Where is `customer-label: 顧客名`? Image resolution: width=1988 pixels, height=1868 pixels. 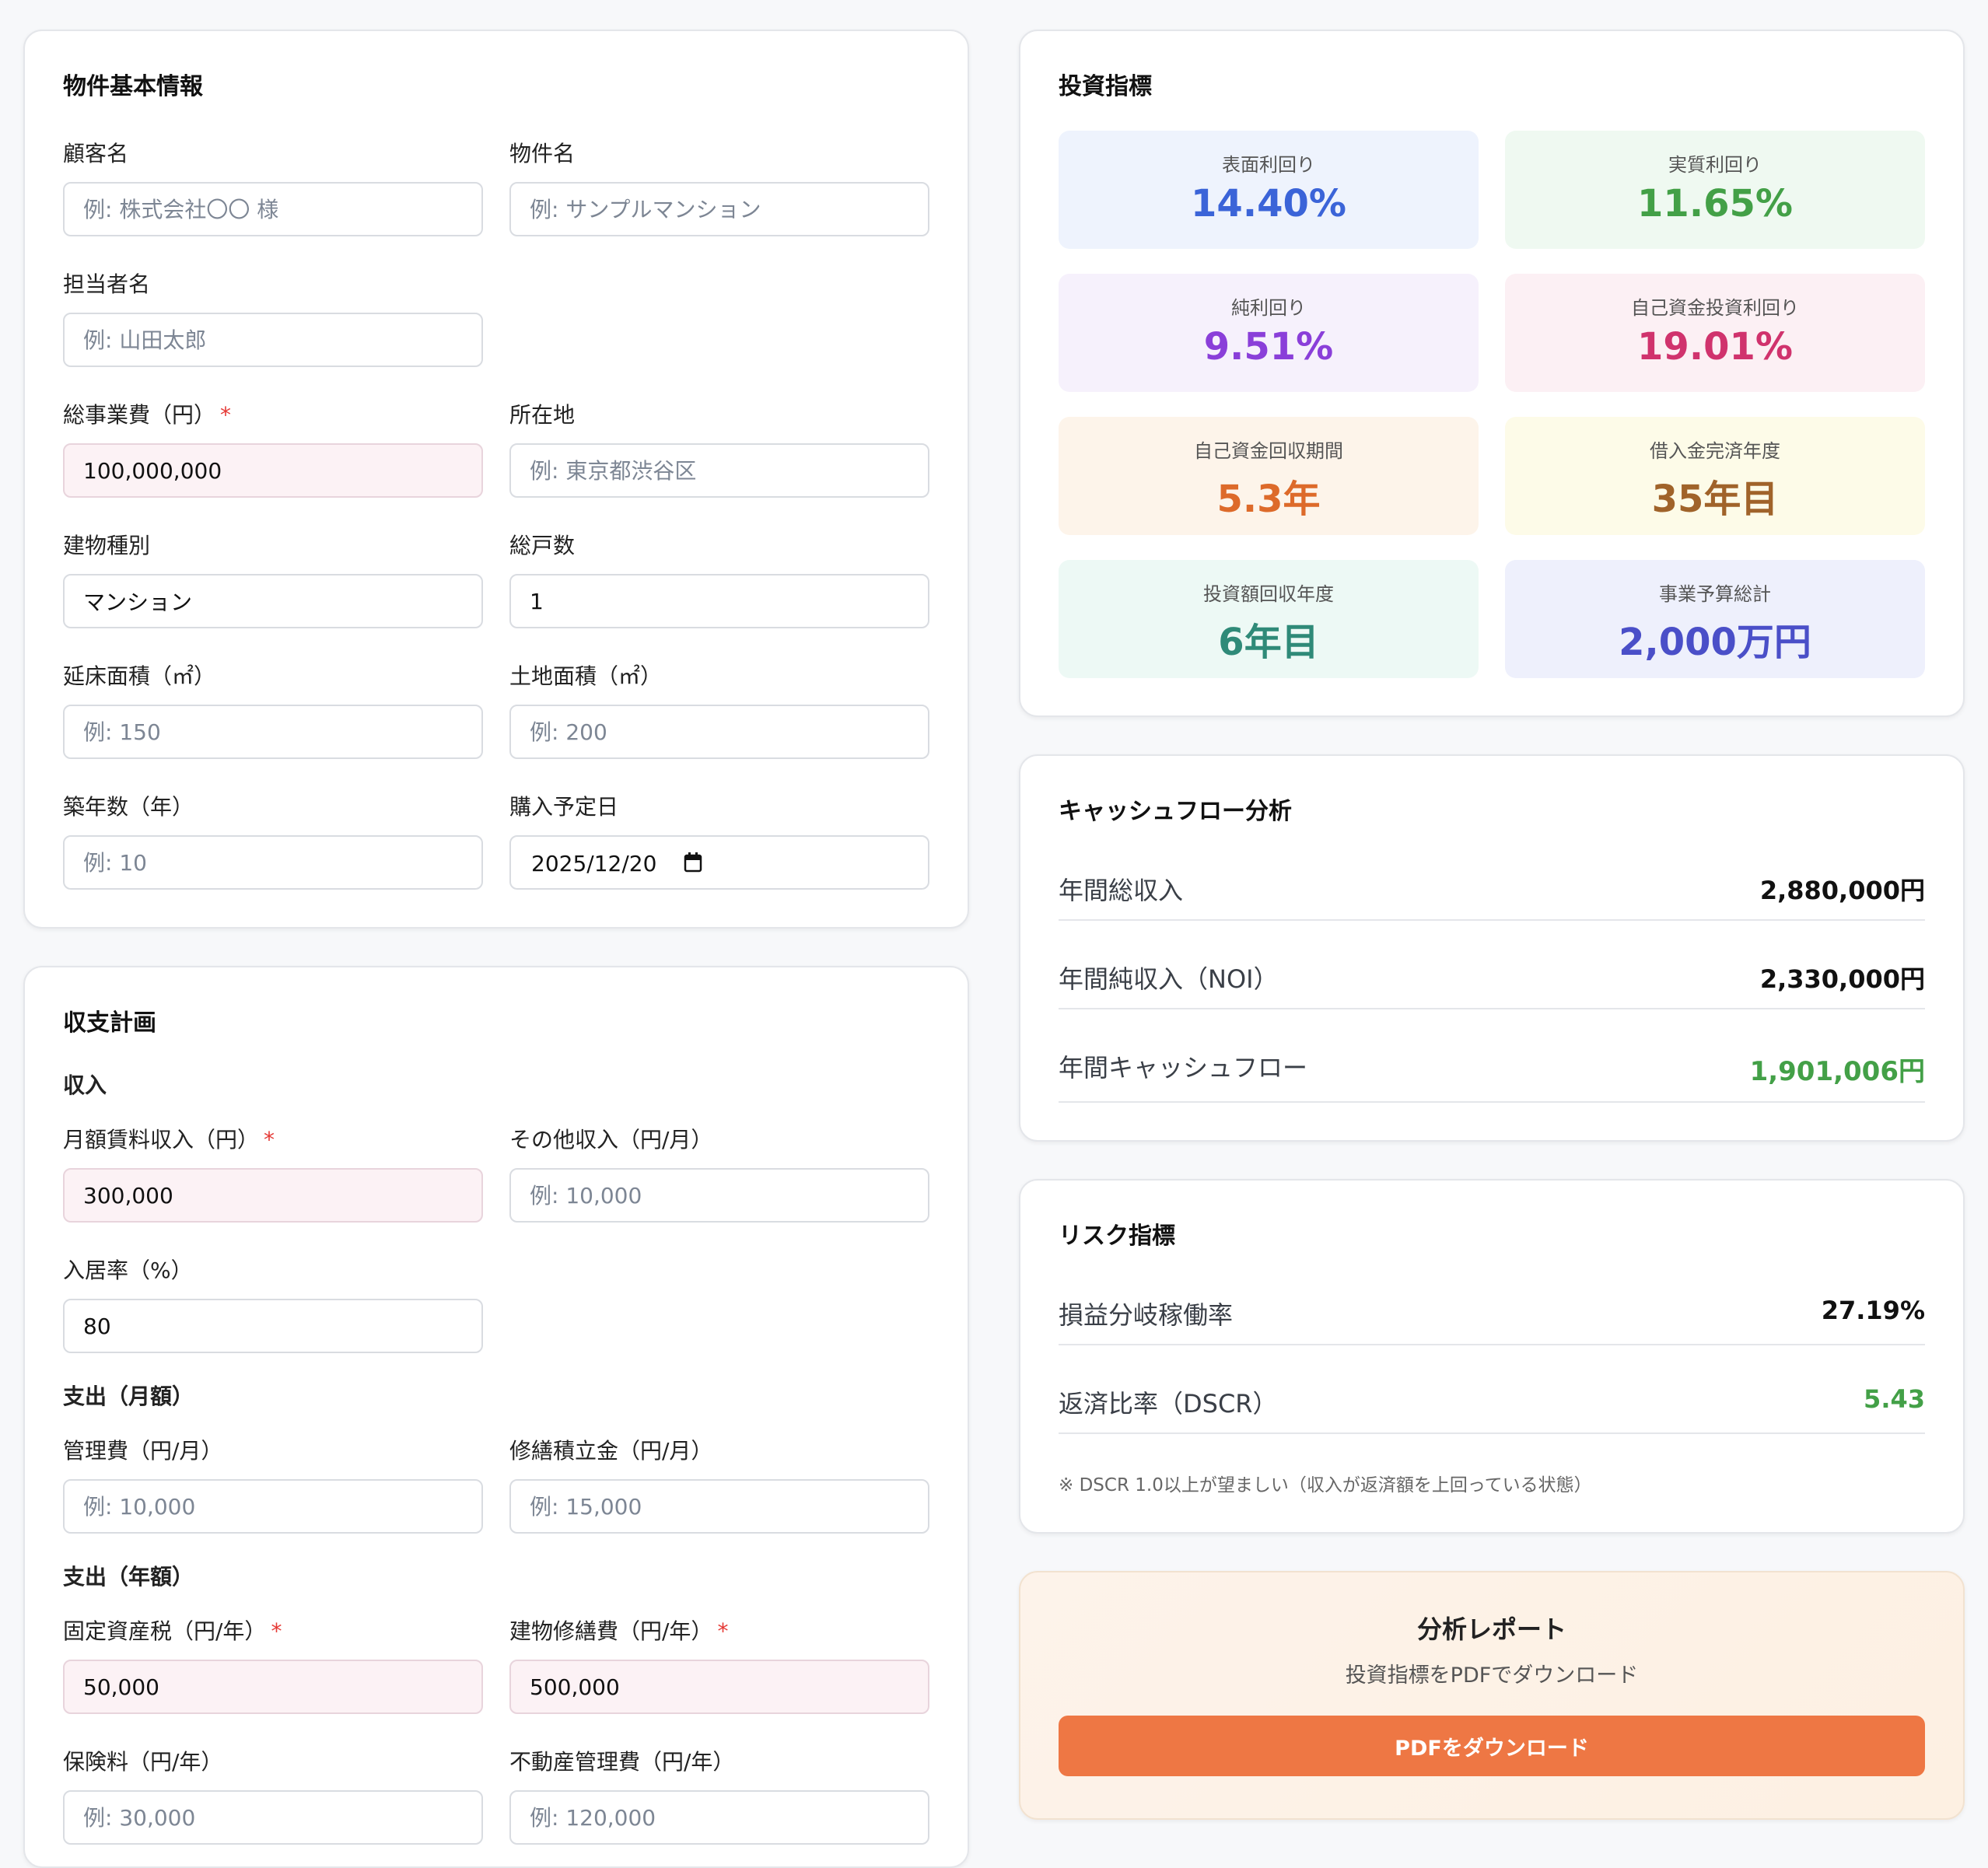 customer-label: 顧客名 is located at coordinates (96, 153).